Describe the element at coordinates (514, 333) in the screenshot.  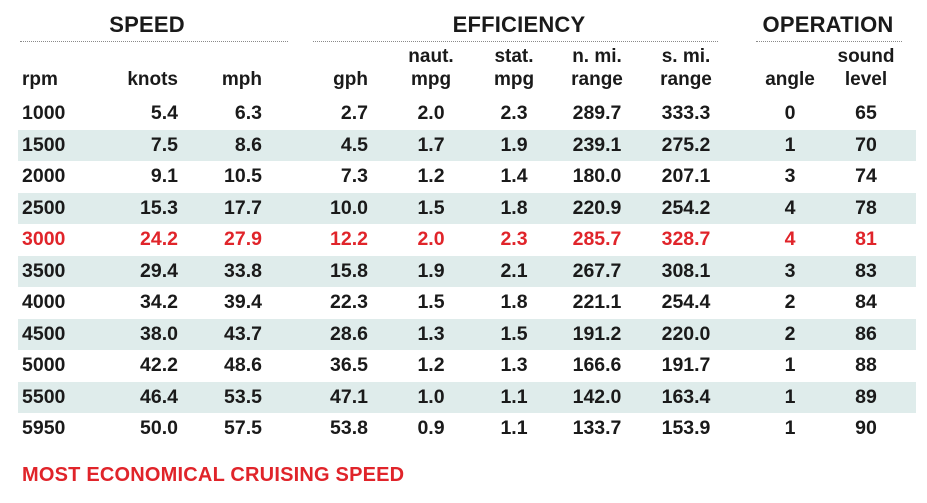
I see `cell-stat-mpg: 1.5` at that location.